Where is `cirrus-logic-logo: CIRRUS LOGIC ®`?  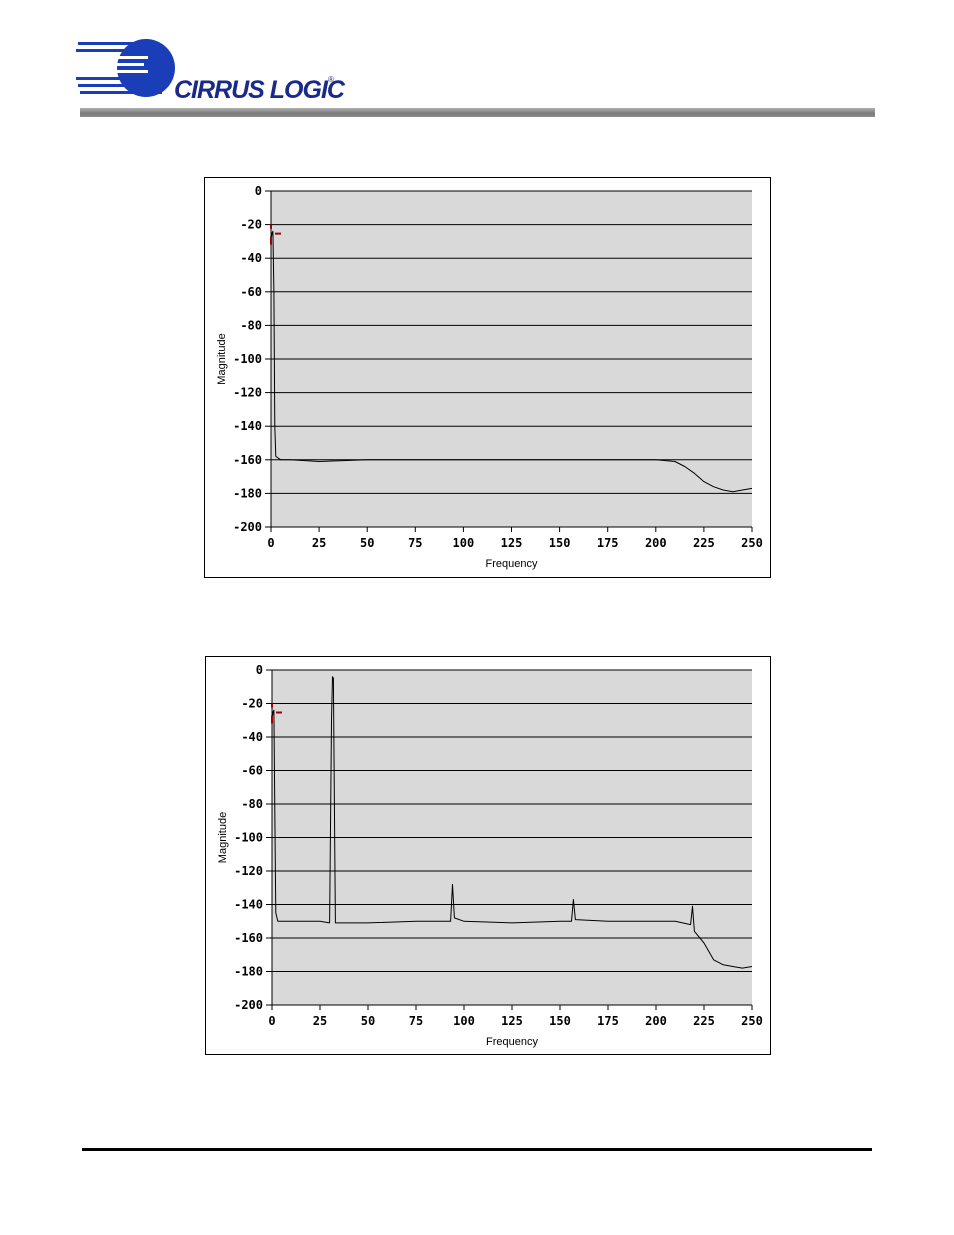 cirrus-logic-logo: CIRRUS LOGIC ® is located at coordinates (211, 71).